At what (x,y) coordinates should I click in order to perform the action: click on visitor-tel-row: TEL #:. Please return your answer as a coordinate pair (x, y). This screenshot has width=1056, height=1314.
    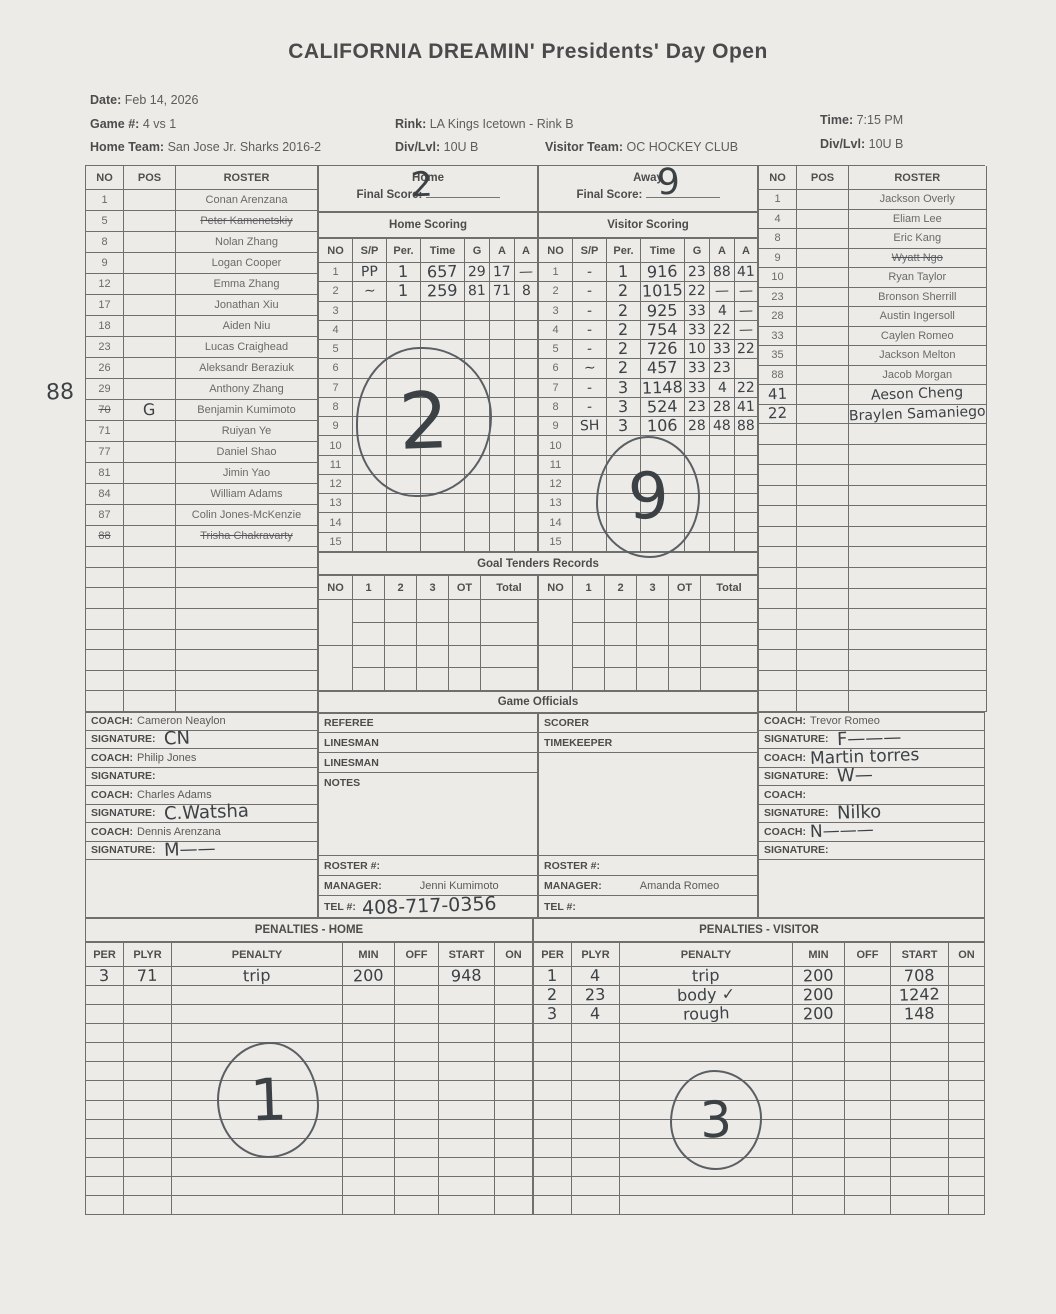
    Looking at the image, I should click on (648, 907).